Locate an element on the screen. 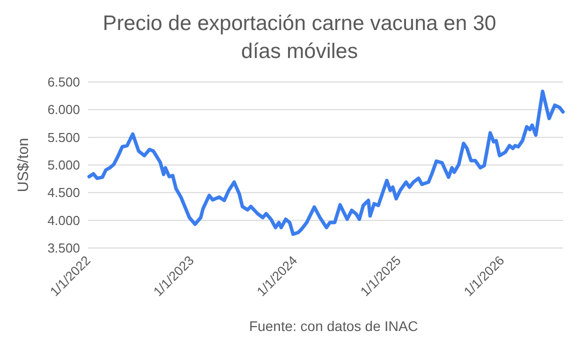 The height and width of the screenshot is (346, 587). y-tick-label: 4.500 is located at coordinates (63, 192).